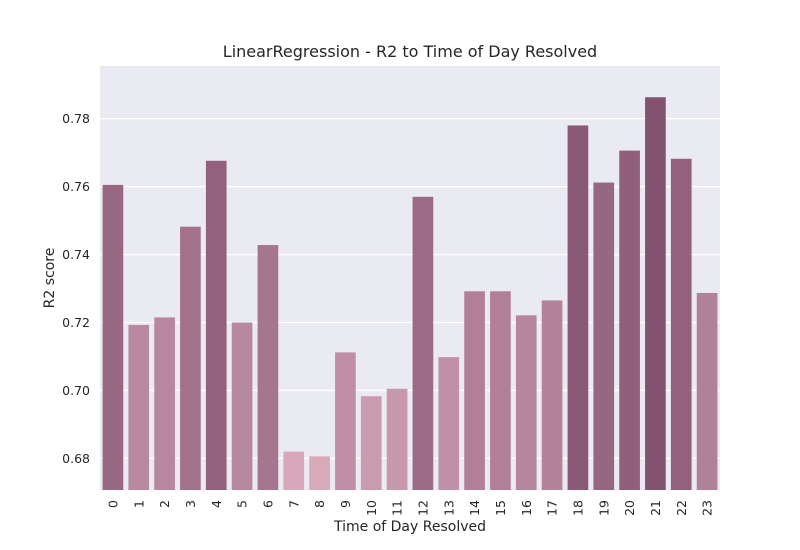  Describe the element at coordinates (409, 527) in the screenshot. I see `x-axis-label: Time of Day Resolved` at that location.